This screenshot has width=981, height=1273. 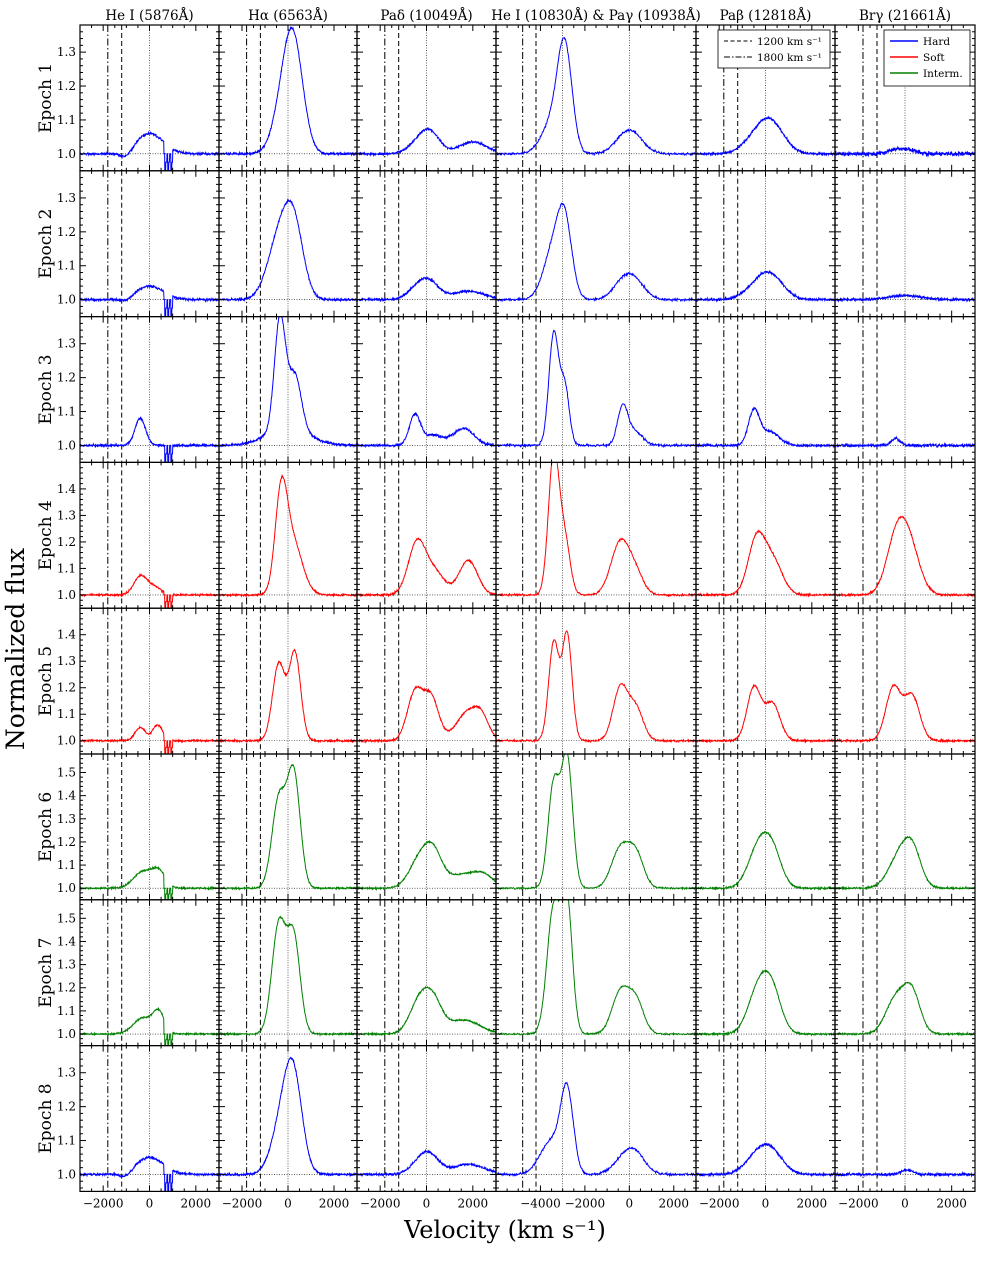 What do you see at coordinates (844, 58) in the screenshot?
I see `legends: 1200 km s⁻¹ 1800 km s⁻¹ Hard Soft Interm.` at bounding box center [844, 58].